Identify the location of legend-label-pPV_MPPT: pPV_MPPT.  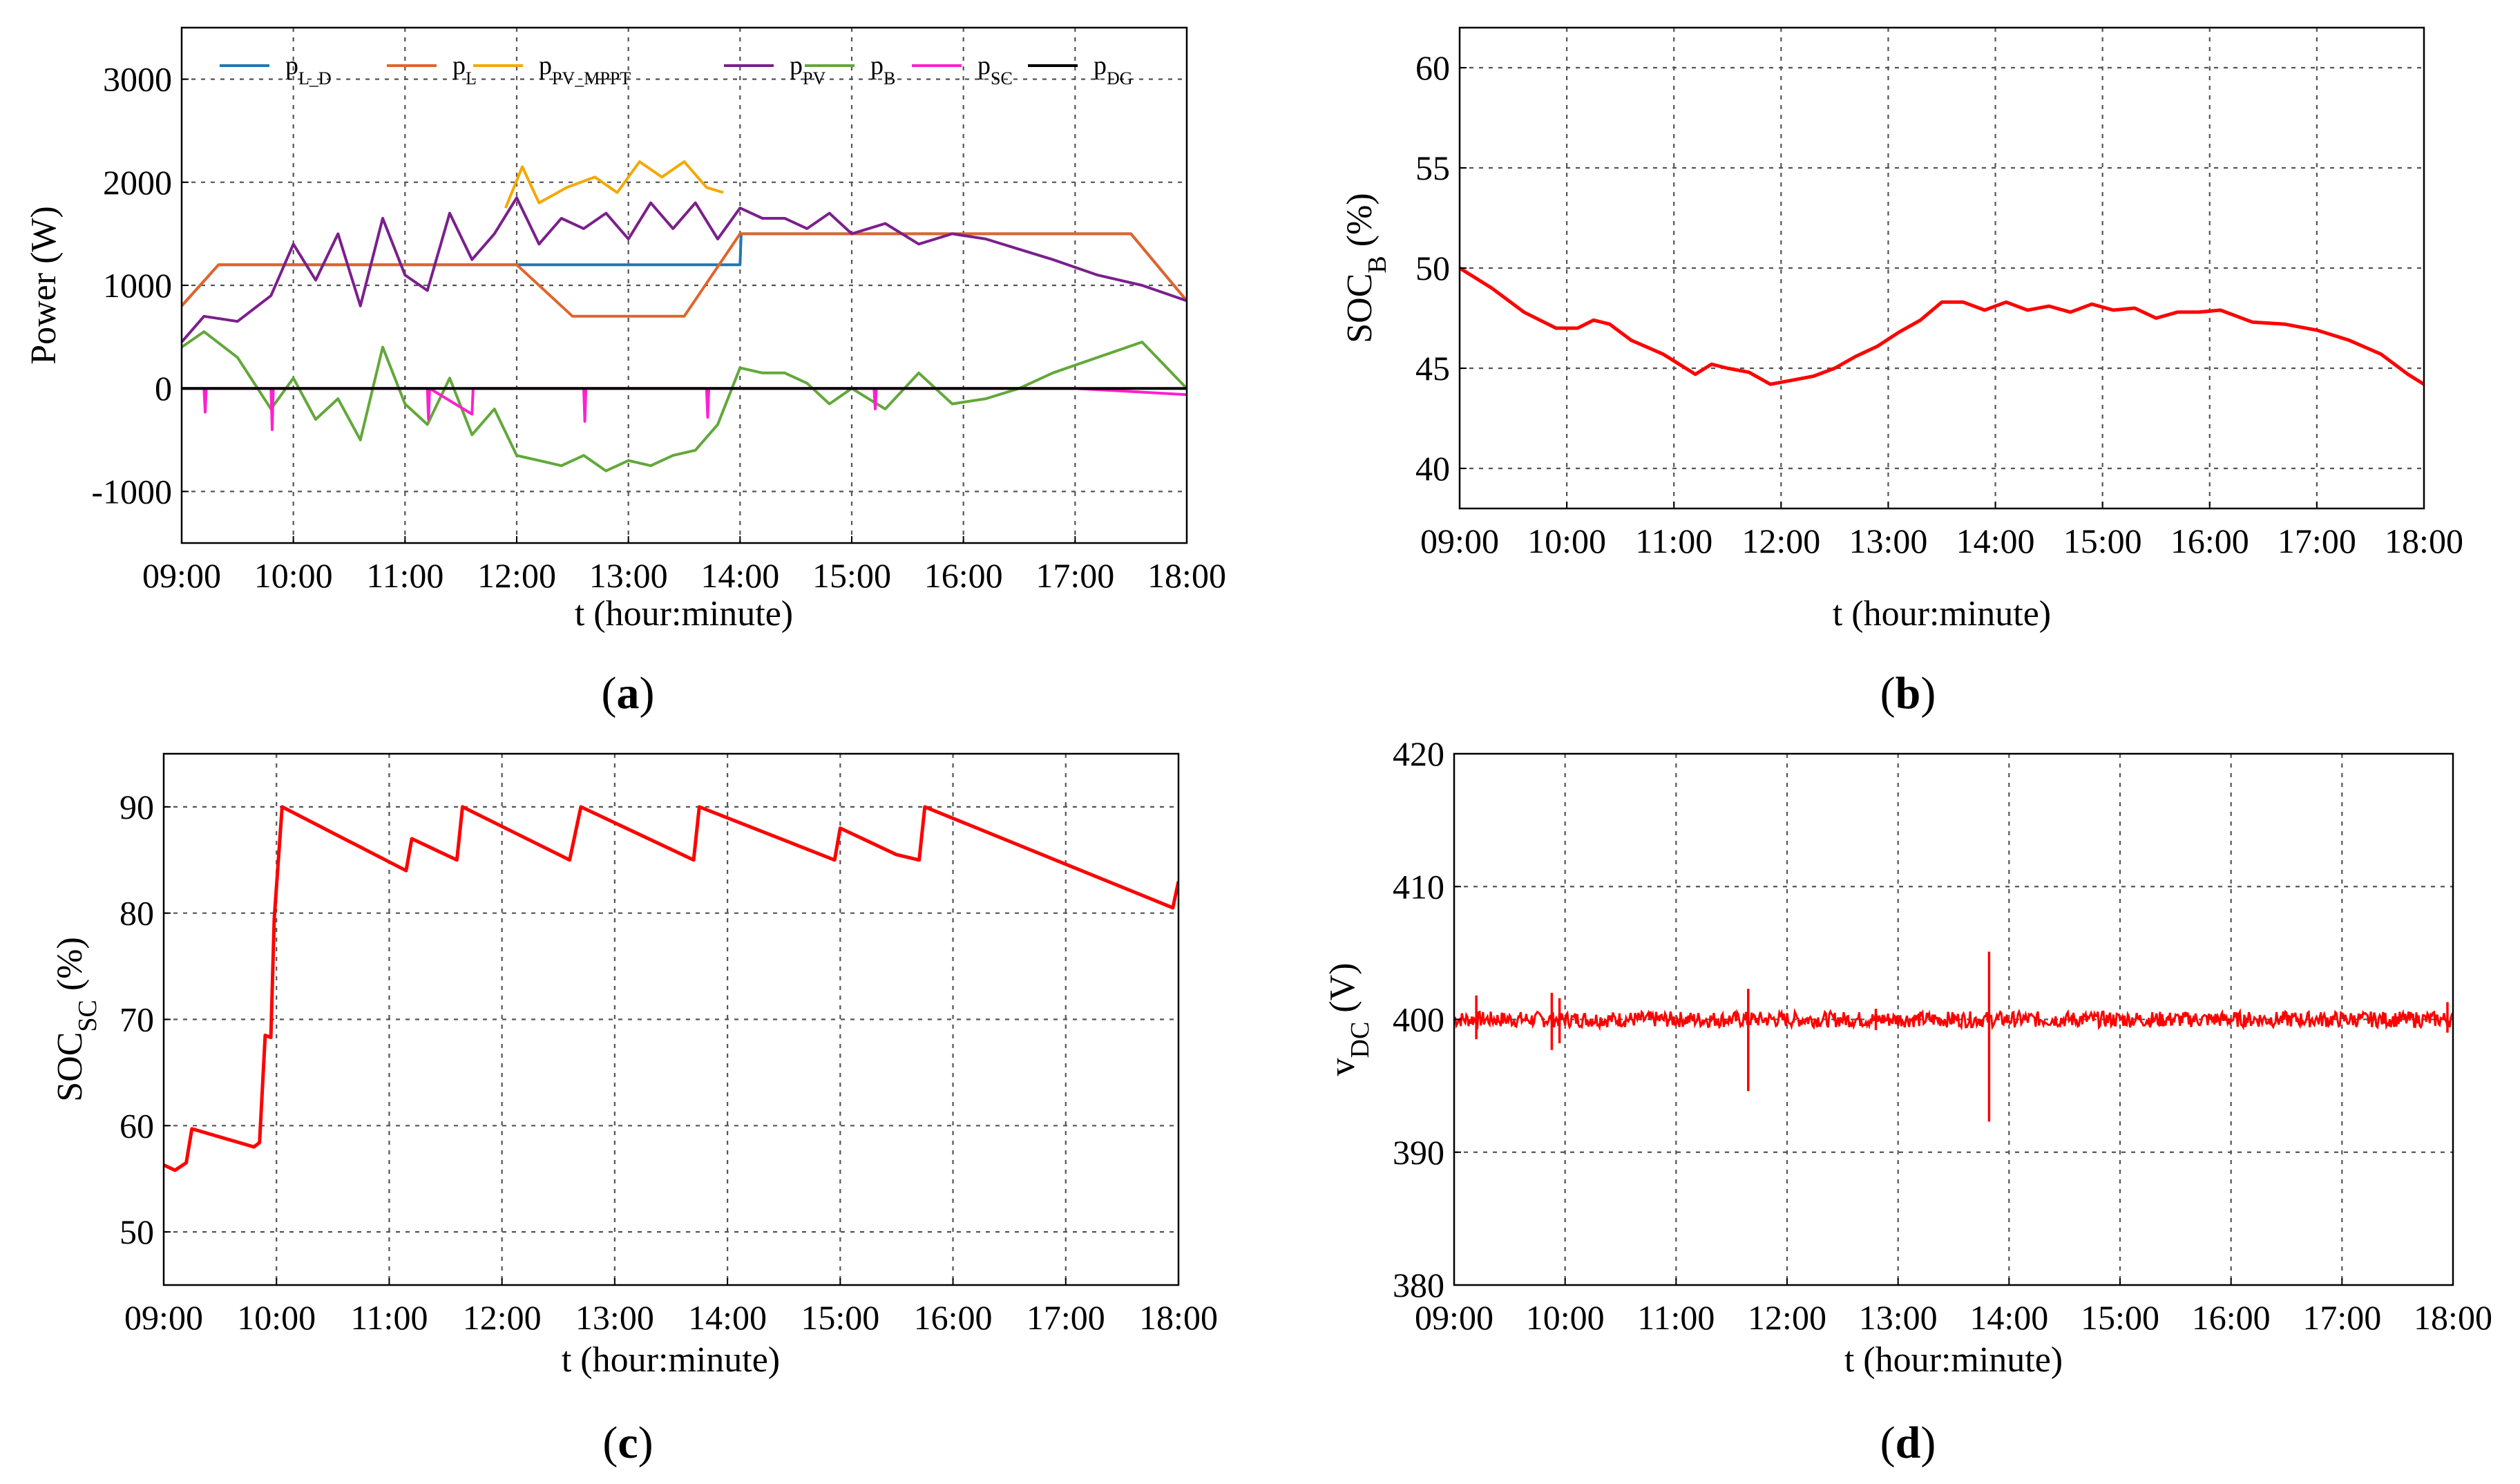
(585, 69).